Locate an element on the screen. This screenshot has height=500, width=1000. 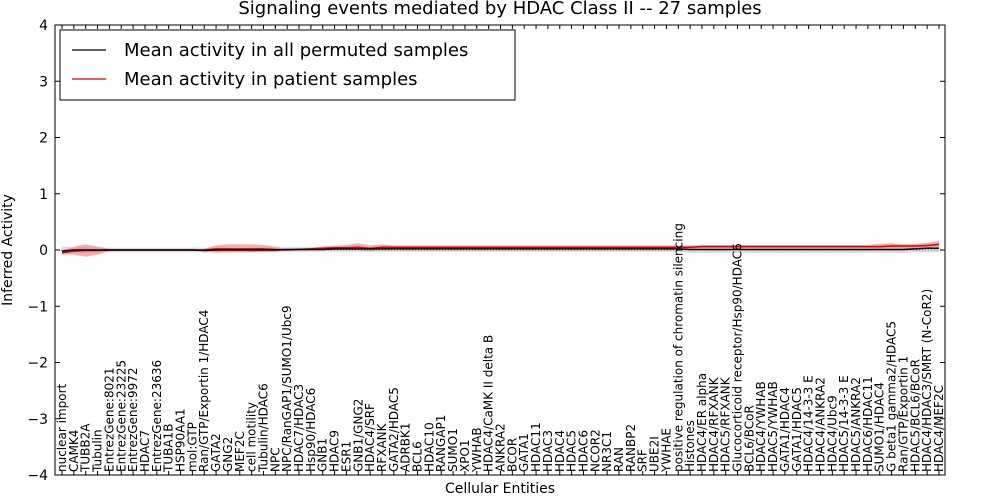
x-category-label: HDAC4/SRF is located at coordinates (370, 437).